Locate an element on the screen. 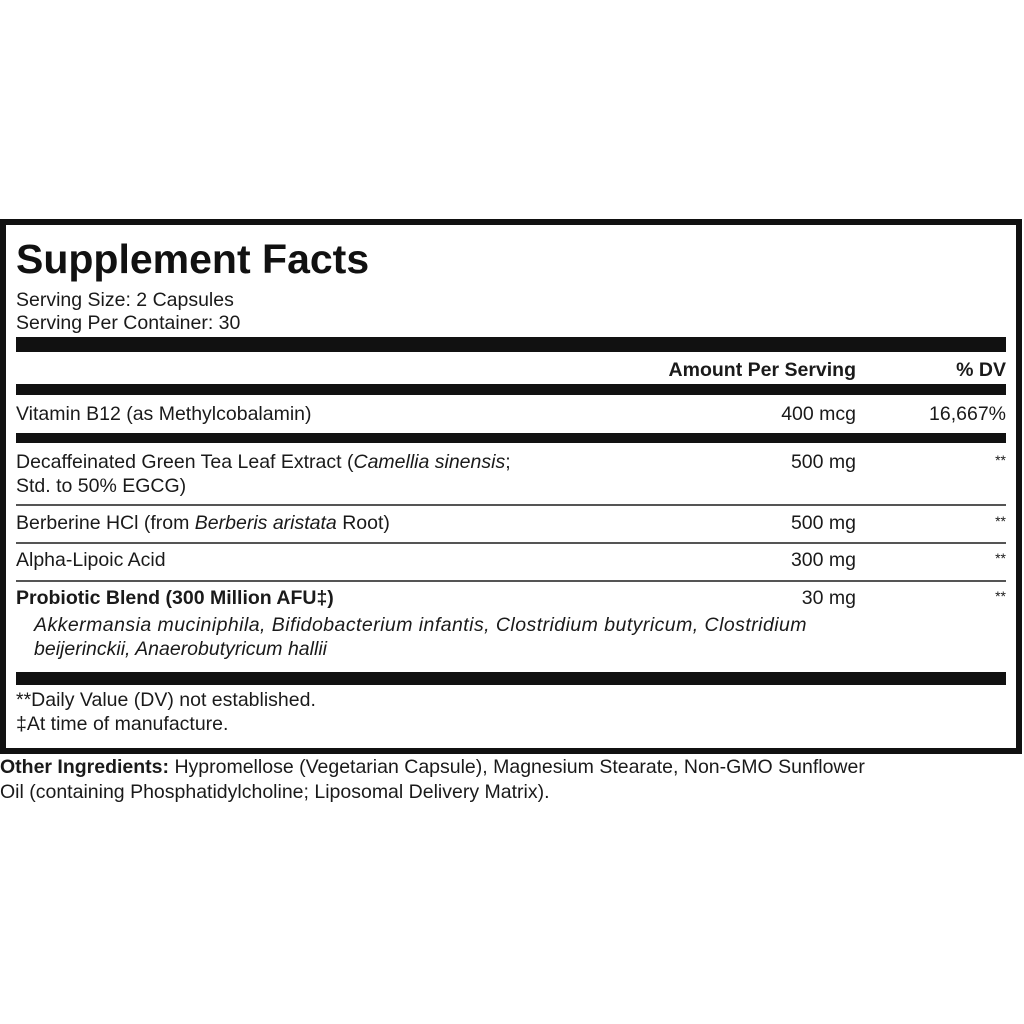  ingredient-name: Vitamin B12 (as Methylcobalamin) is located at coordinates (164, 414).